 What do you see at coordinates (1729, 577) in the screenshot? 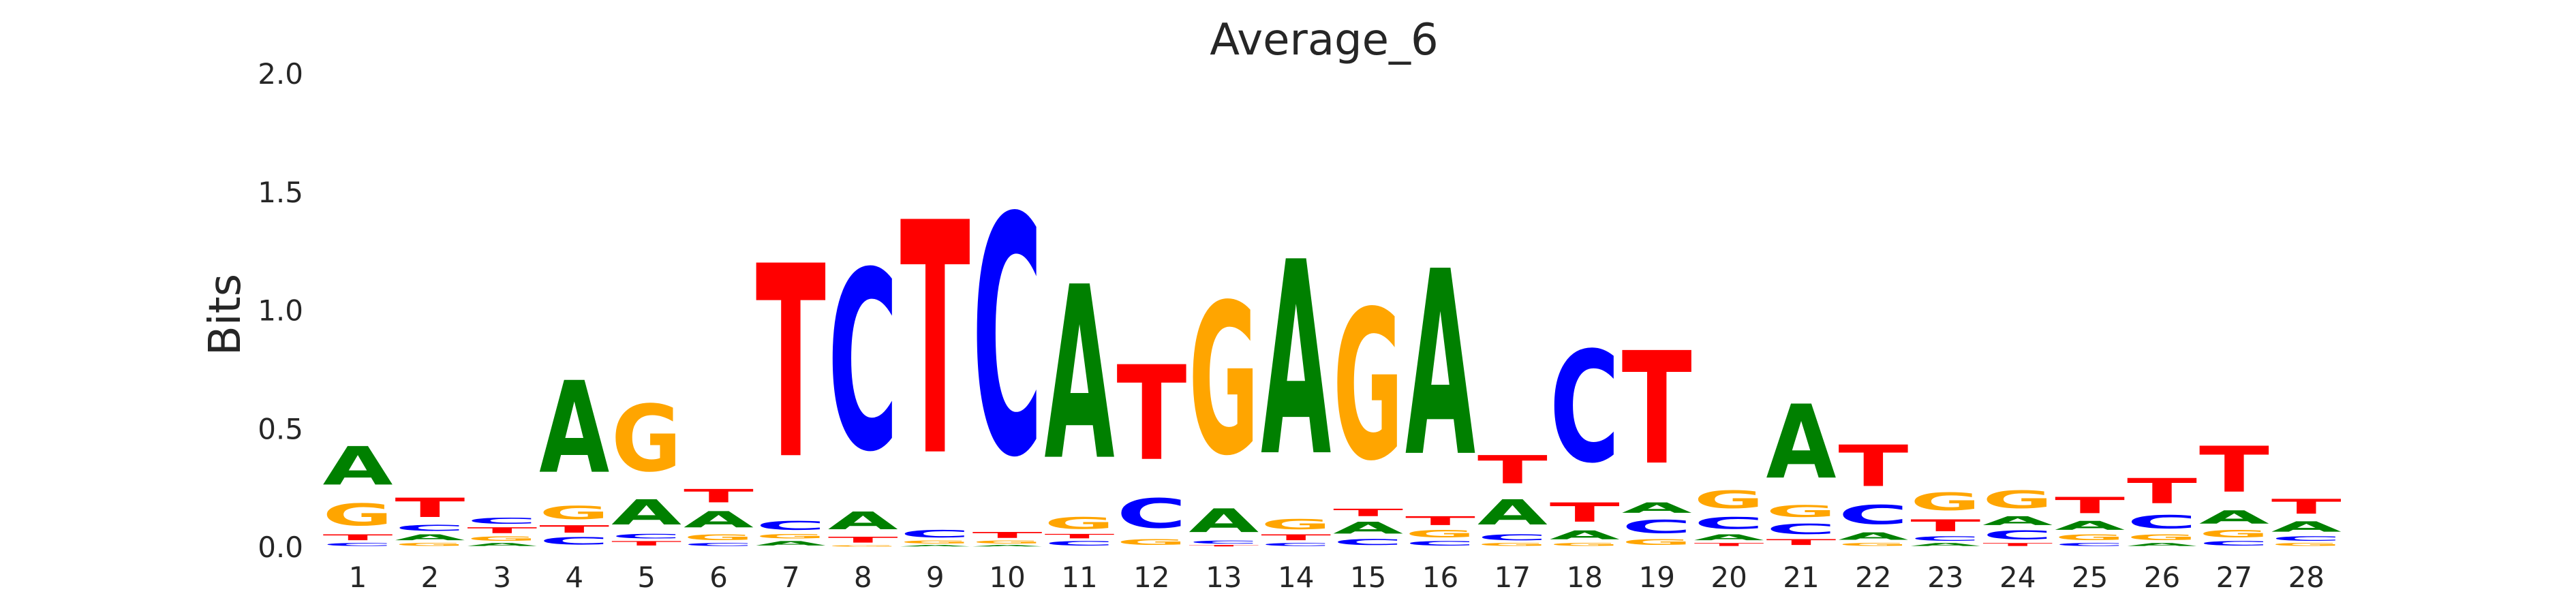
I see `x-tick-label: 20` at bounding box center [1729, 577].